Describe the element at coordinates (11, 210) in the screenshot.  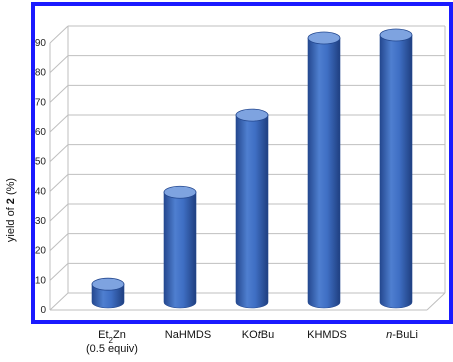
I see `y-axis-label: yield of 2 (%)` at that location.